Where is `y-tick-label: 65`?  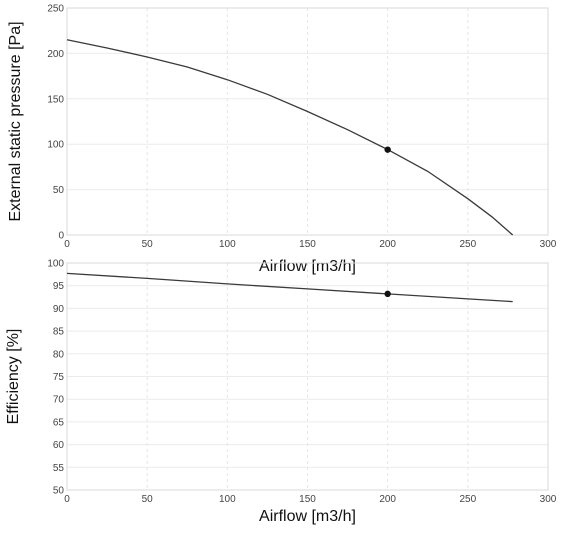 y-tick-label: 65 is located at coordinates (59, 422).